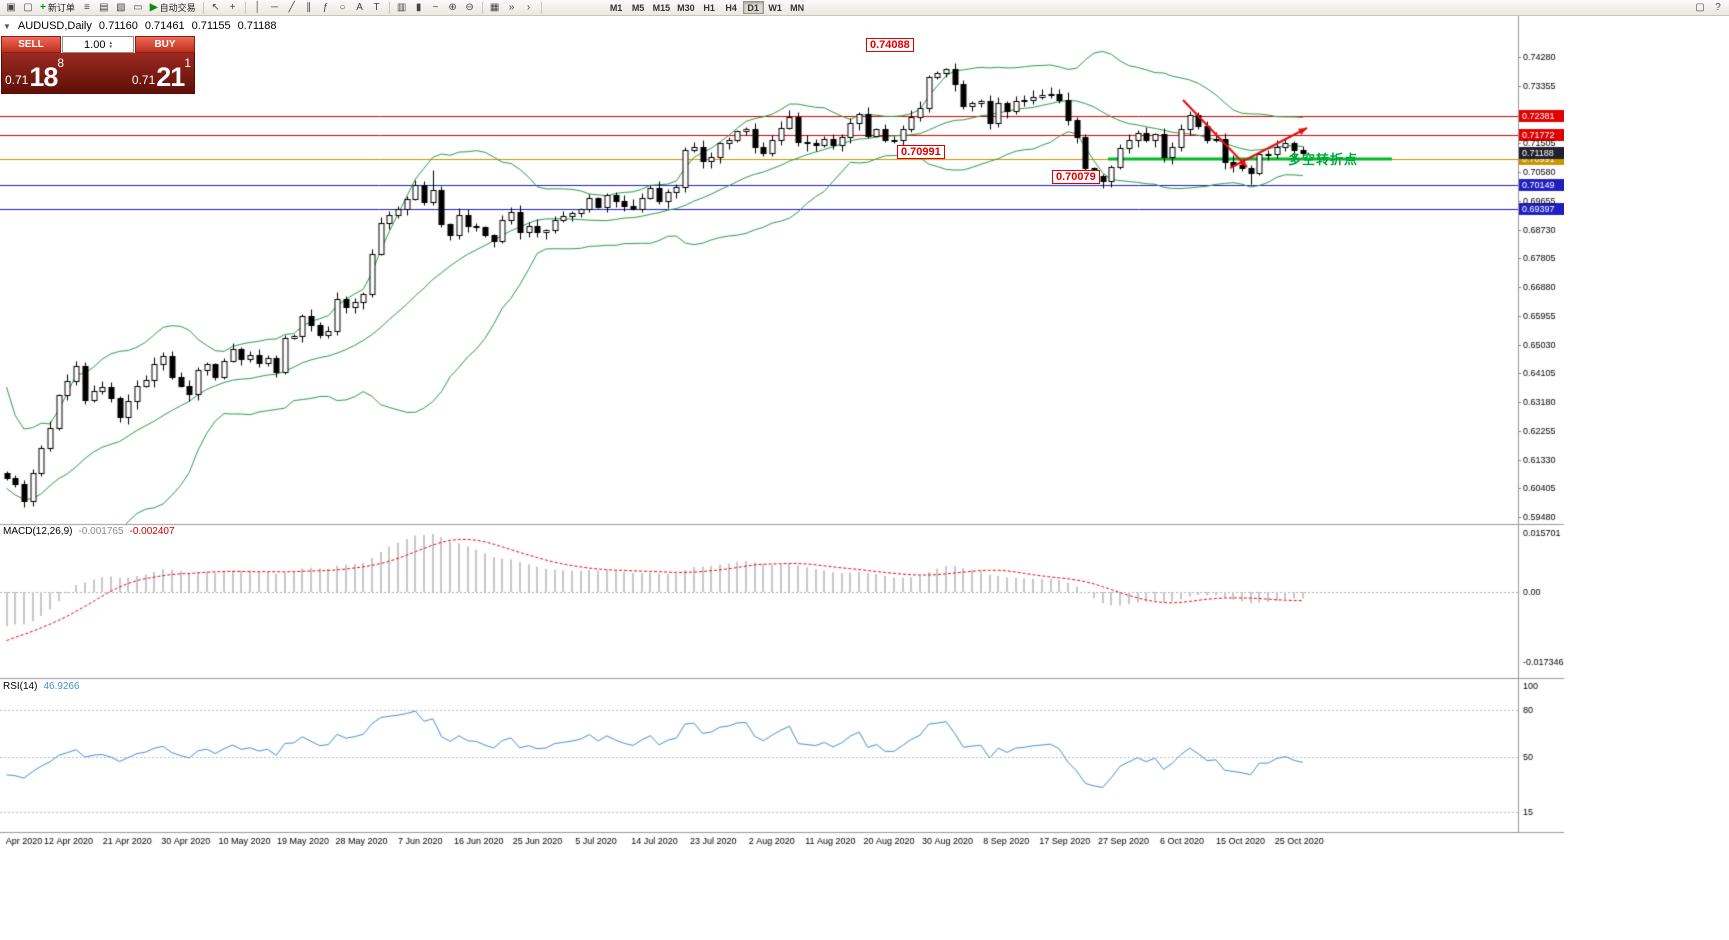  Describe the element at coordinates (101, 531) in the screenshot. I see `macd-main-value: -0.001765` at that location.